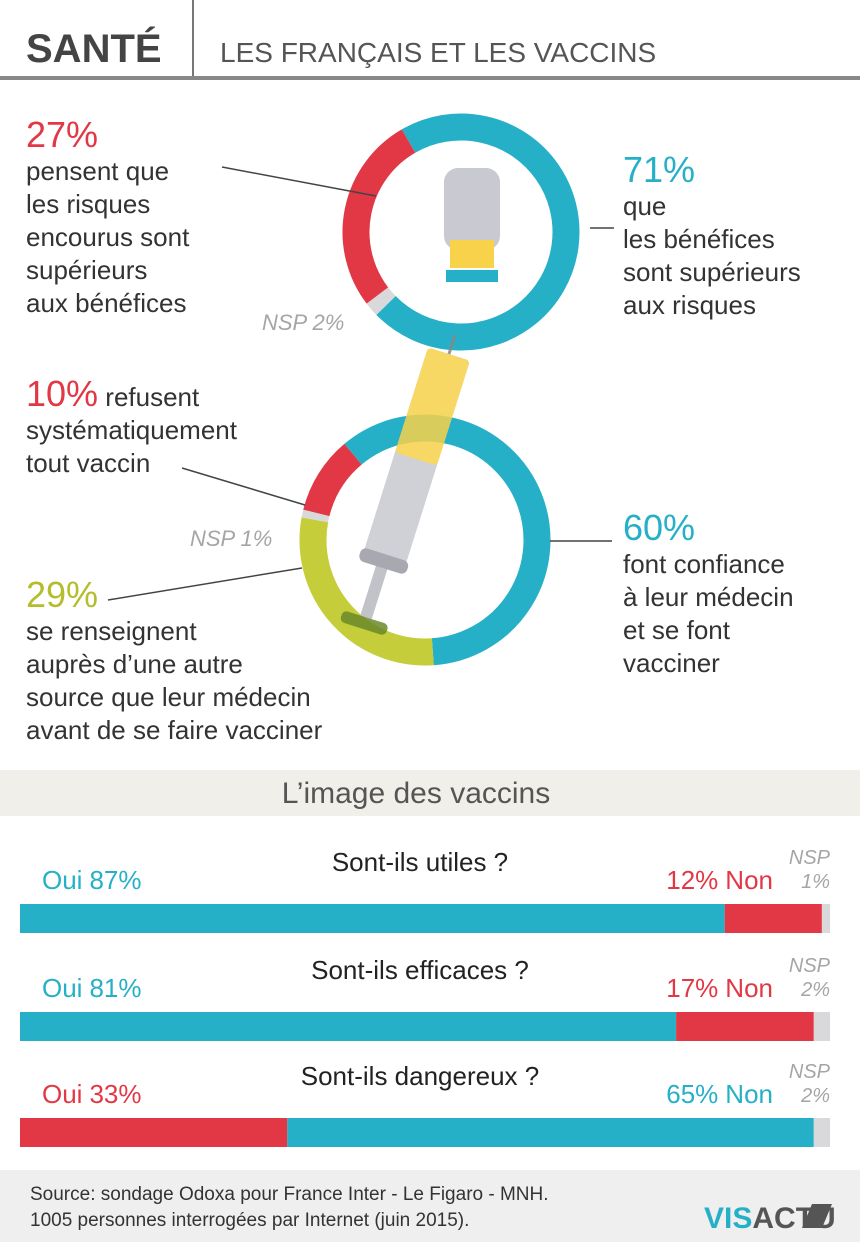  Describe the element at coordinates (472, 209) in the screenshot. I see `vial-body` at that location.